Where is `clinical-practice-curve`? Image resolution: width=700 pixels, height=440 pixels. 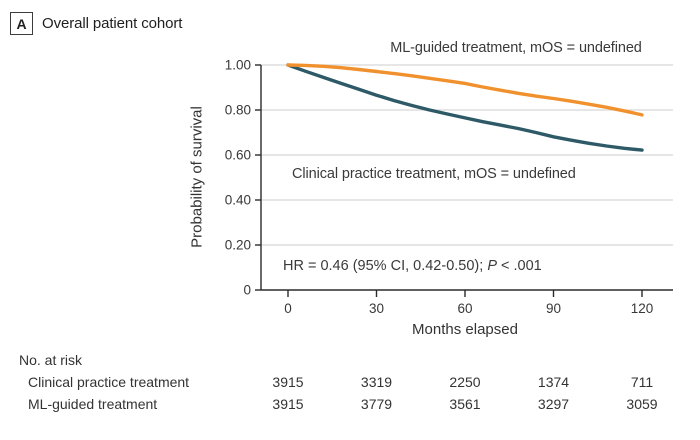 clinical-practice-curve is located at coordinates (465, 107).